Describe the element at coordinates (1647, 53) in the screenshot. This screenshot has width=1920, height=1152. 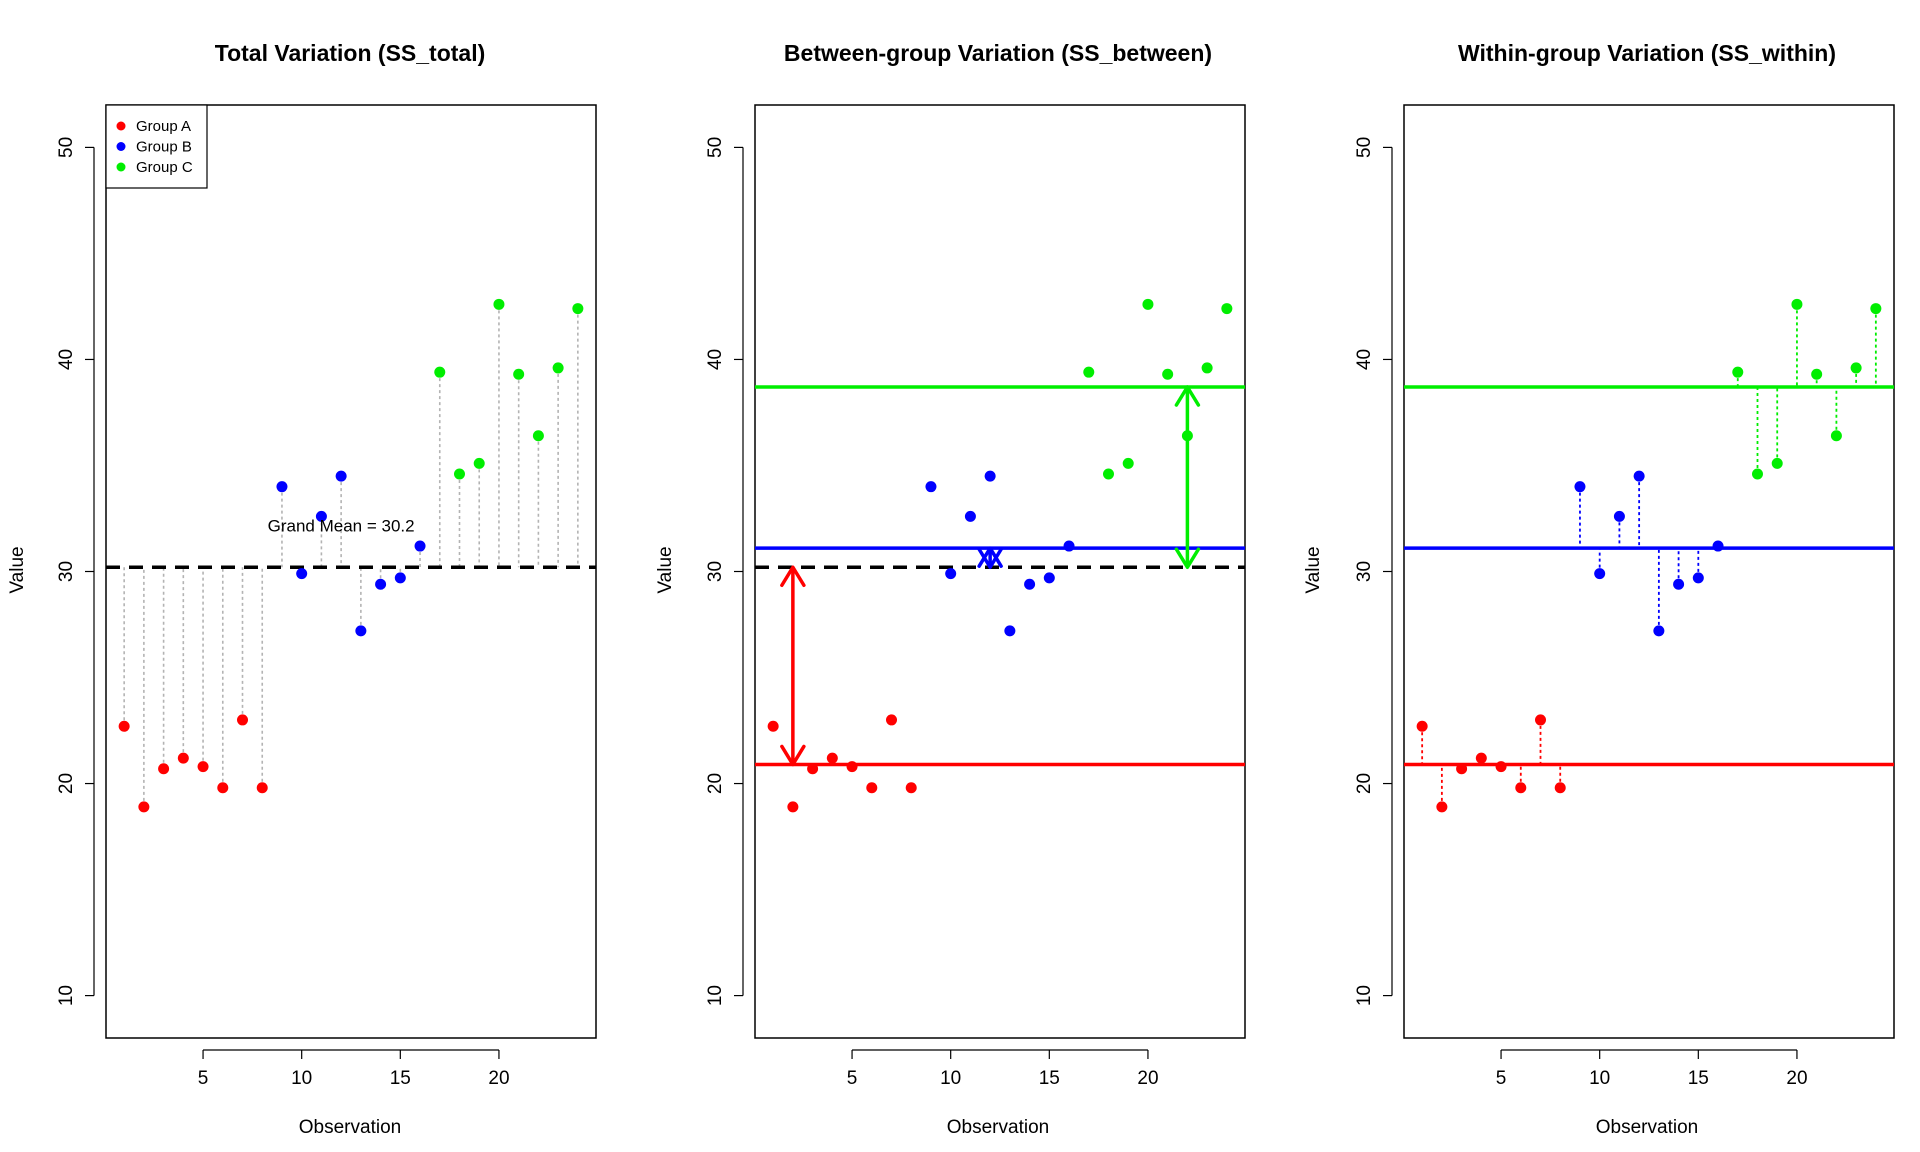
I see `chart-title: Within-group Variation (SS_within)` at that location.